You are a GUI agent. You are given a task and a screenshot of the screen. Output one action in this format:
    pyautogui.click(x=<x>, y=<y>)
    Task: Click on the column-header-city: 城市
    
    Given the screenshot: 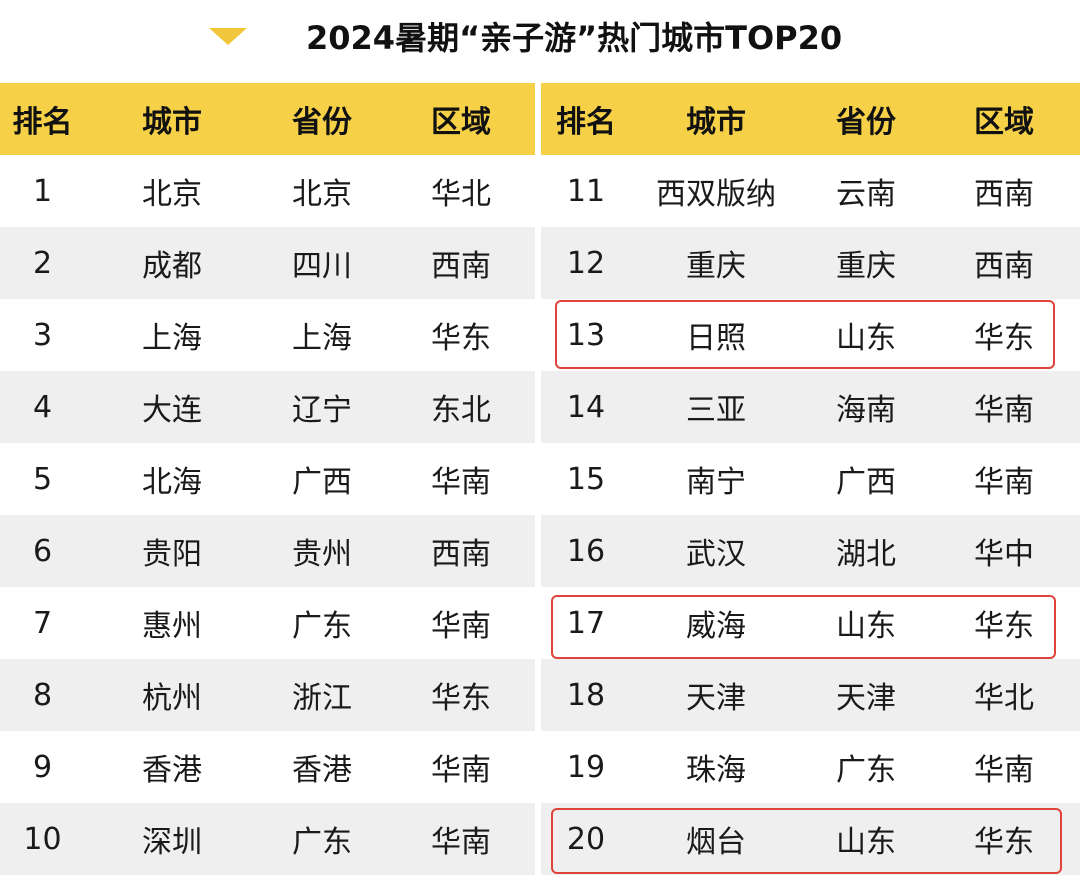 What is the action you would take?
    pyautogui.click(x=716, y=122)
    